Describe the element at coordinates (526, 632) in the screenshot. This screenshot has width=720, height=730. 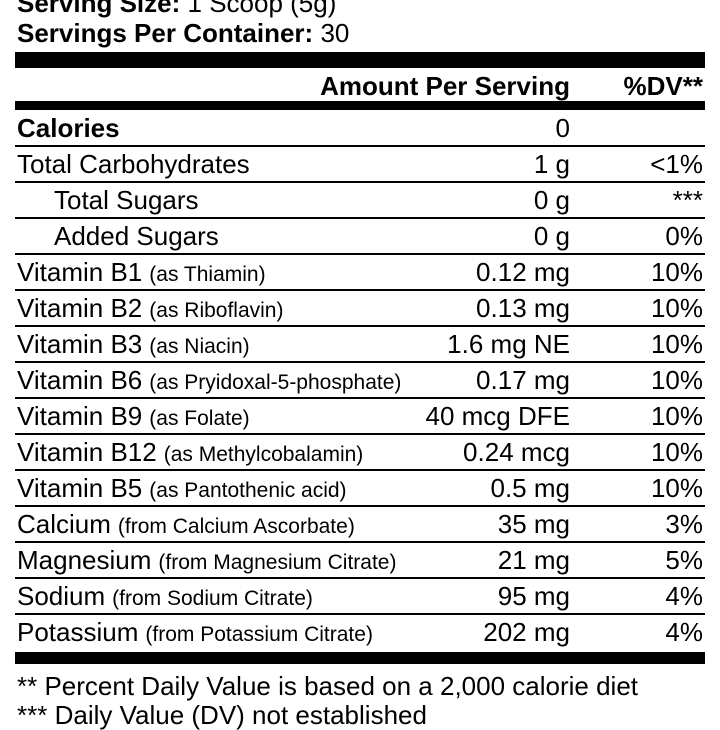
I see `amount: 202 mg` at that location.